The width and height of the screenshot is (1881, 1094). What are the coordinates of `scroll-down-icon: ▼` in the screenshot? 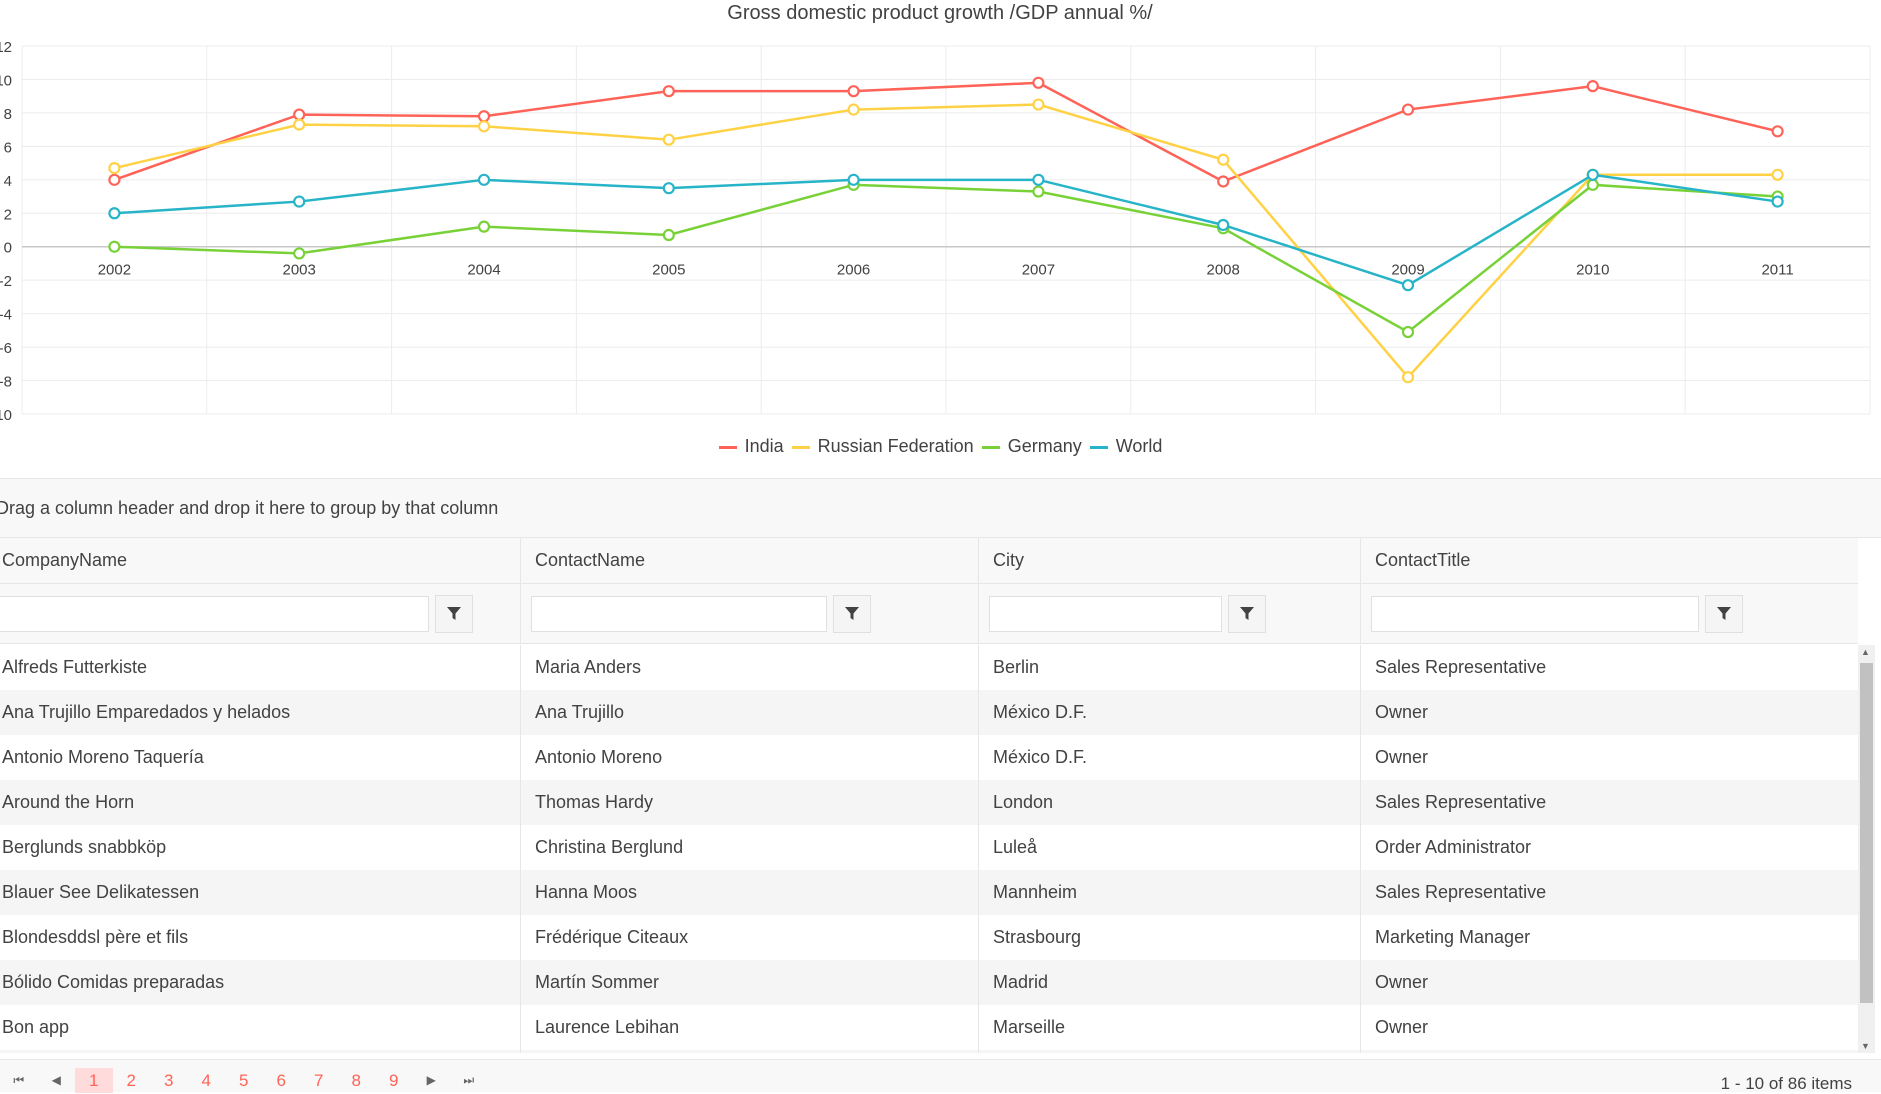 It's located at (1865, 1046).